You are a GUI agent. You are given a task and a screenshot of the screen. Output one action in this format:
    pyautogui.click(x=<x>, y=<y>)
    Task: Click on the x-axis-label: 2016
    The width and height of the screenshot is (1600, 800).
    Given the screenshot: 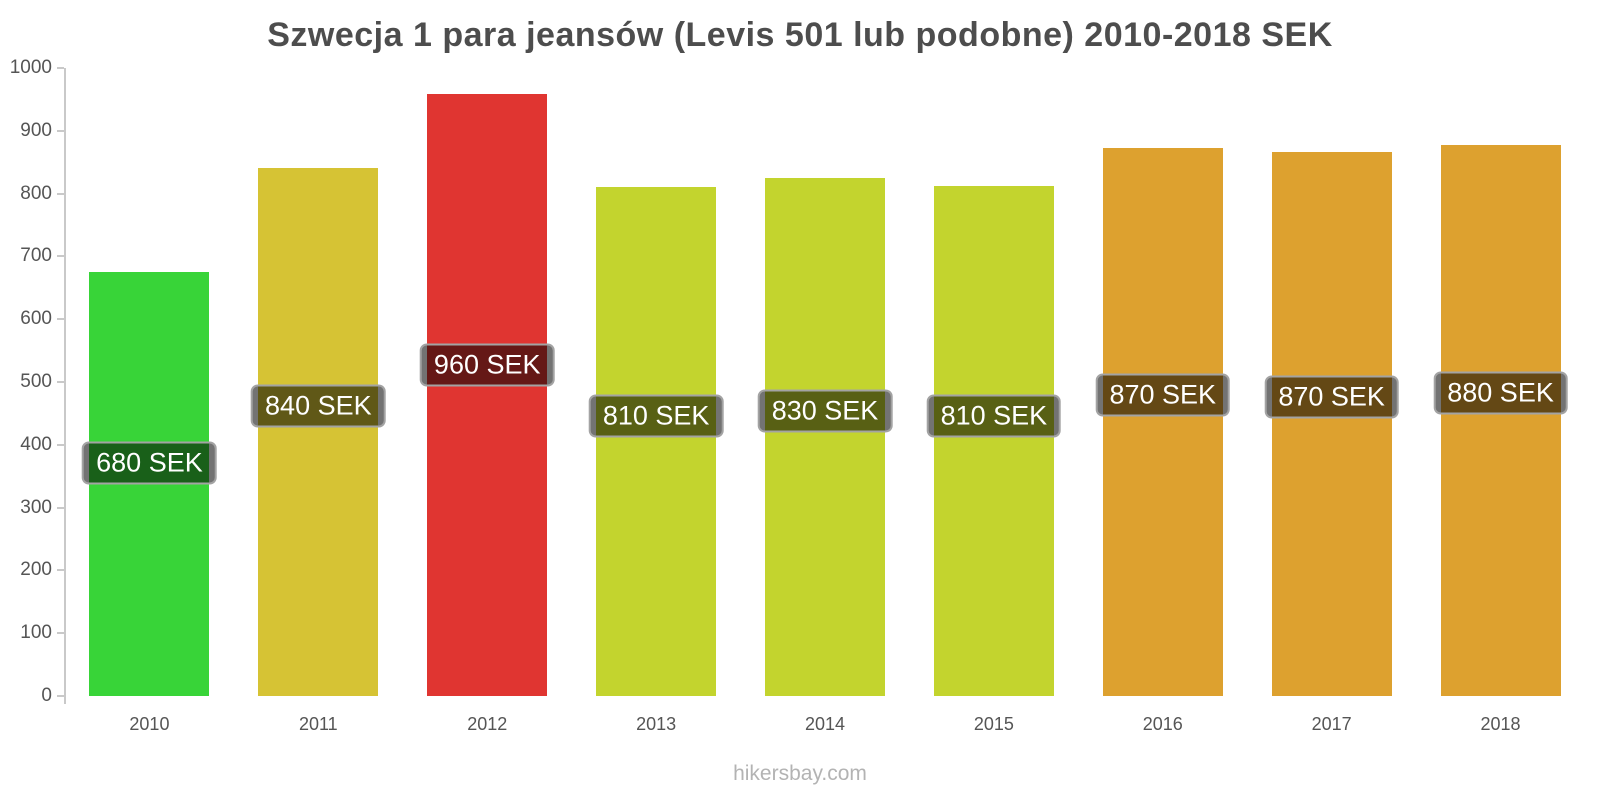 What is the action you would take?
    pyautogui.click(x=1162, y=724)
    